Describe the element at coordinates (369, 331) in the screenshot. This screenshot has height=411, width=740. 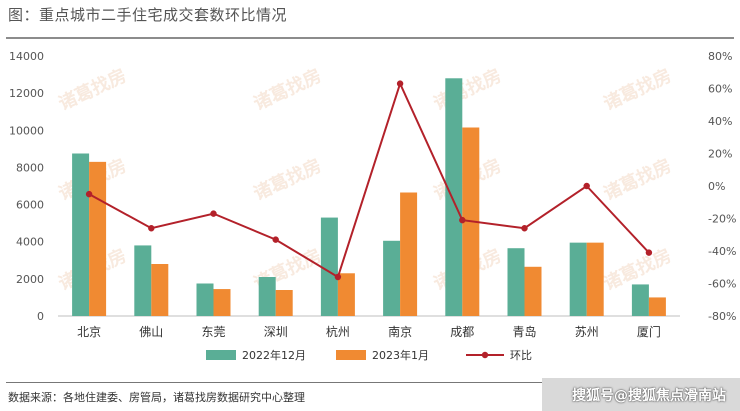
I see `x-axis: 北京 佛山 东莞 深圳 杭州 南京 成都 青岛 苏州 厦门` at that location.